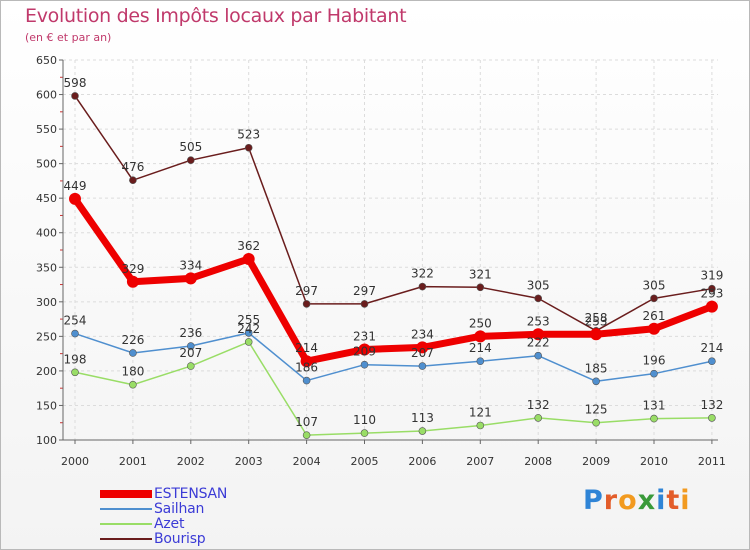  What do you see at coordinates (393, 388) in the screenshot?
I see `series-line-azet` at bounding box center [393, 388].